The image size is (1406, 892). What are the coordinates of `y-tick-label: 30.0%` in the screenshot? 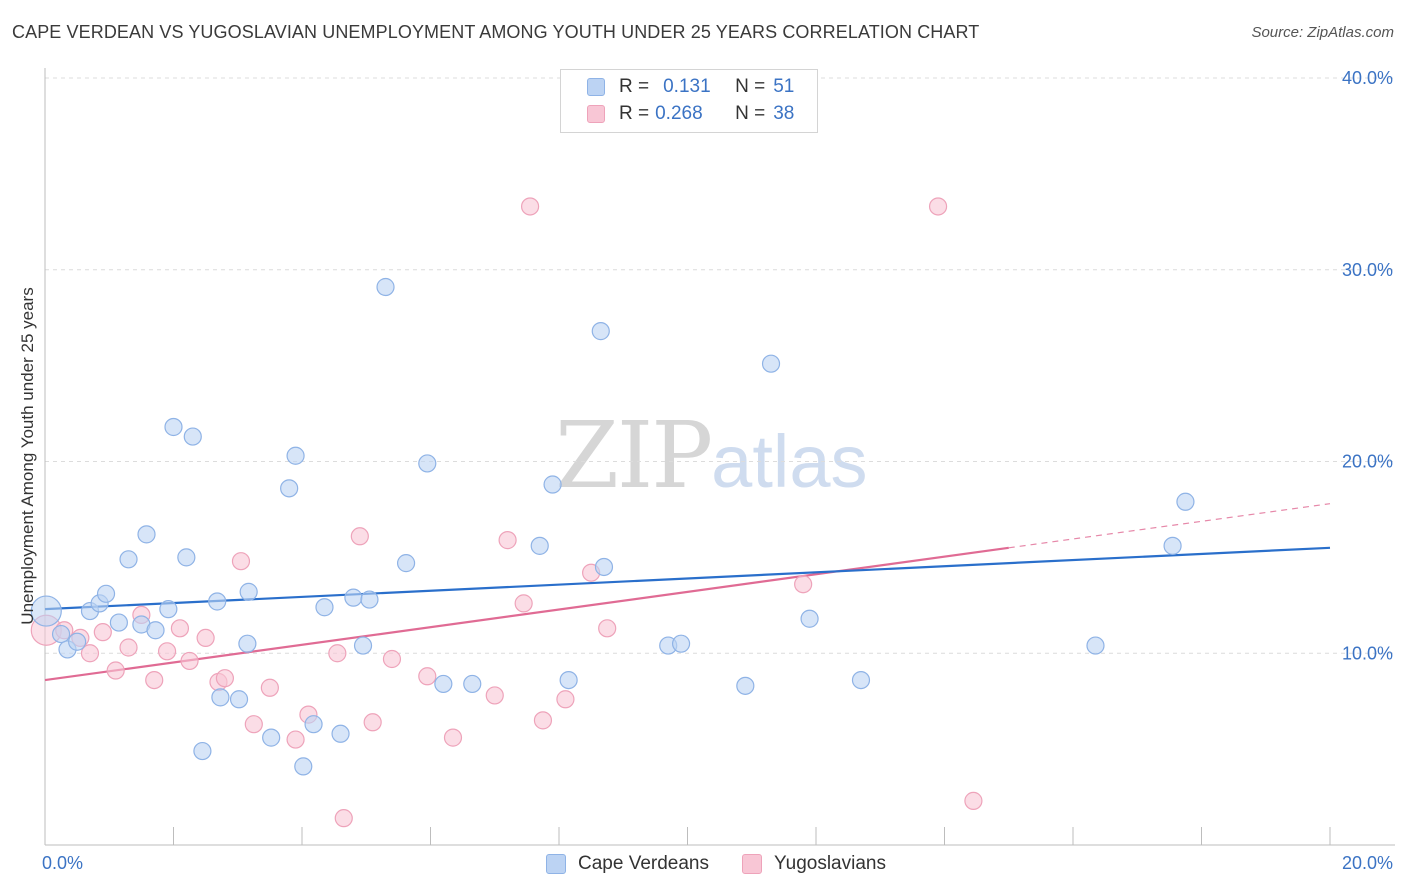 It's located at (1367, 270).